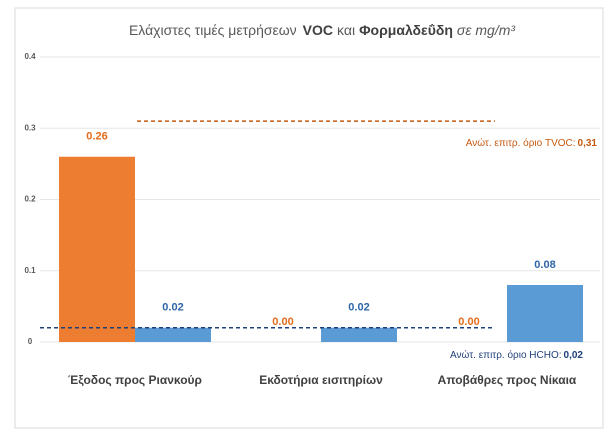  Describe the element at coordinates (521, 143) in the screenshot. I see `reference-label-text: Ανώτ. επιτρ. όριο TVOC:` at that location.